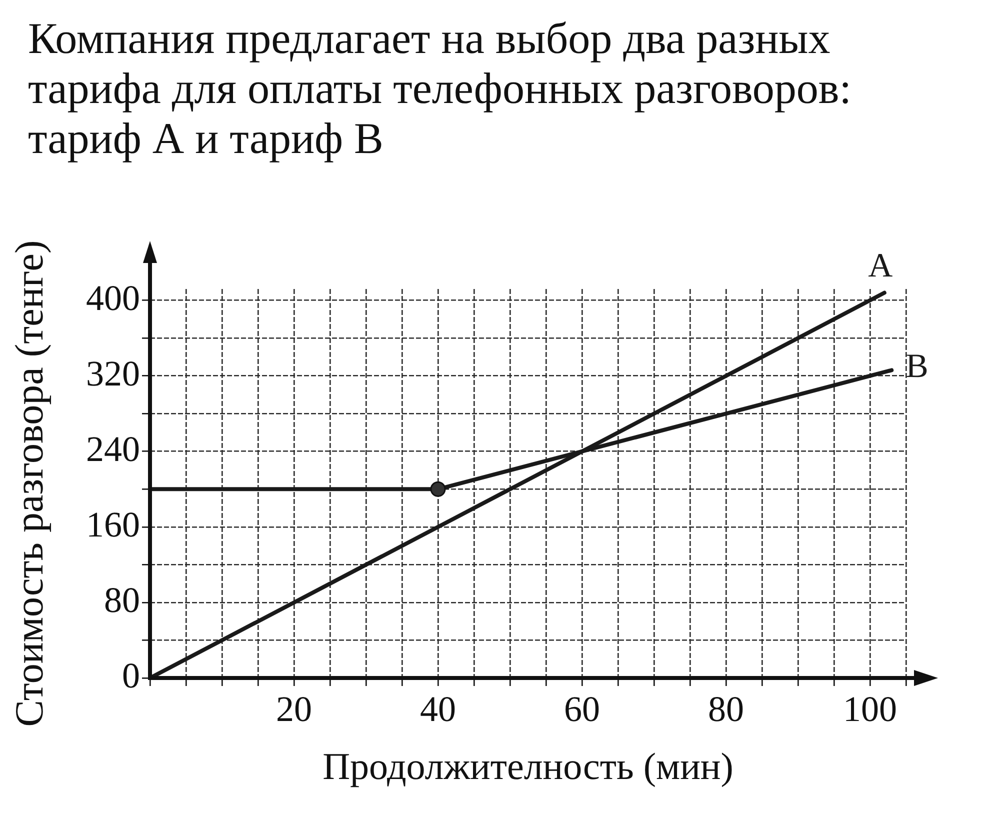 This screenshot has width=990, height=818. Describe the element at coordinates (113, 373) in the screenshot. I see `y-tick-label: 320` at that location.